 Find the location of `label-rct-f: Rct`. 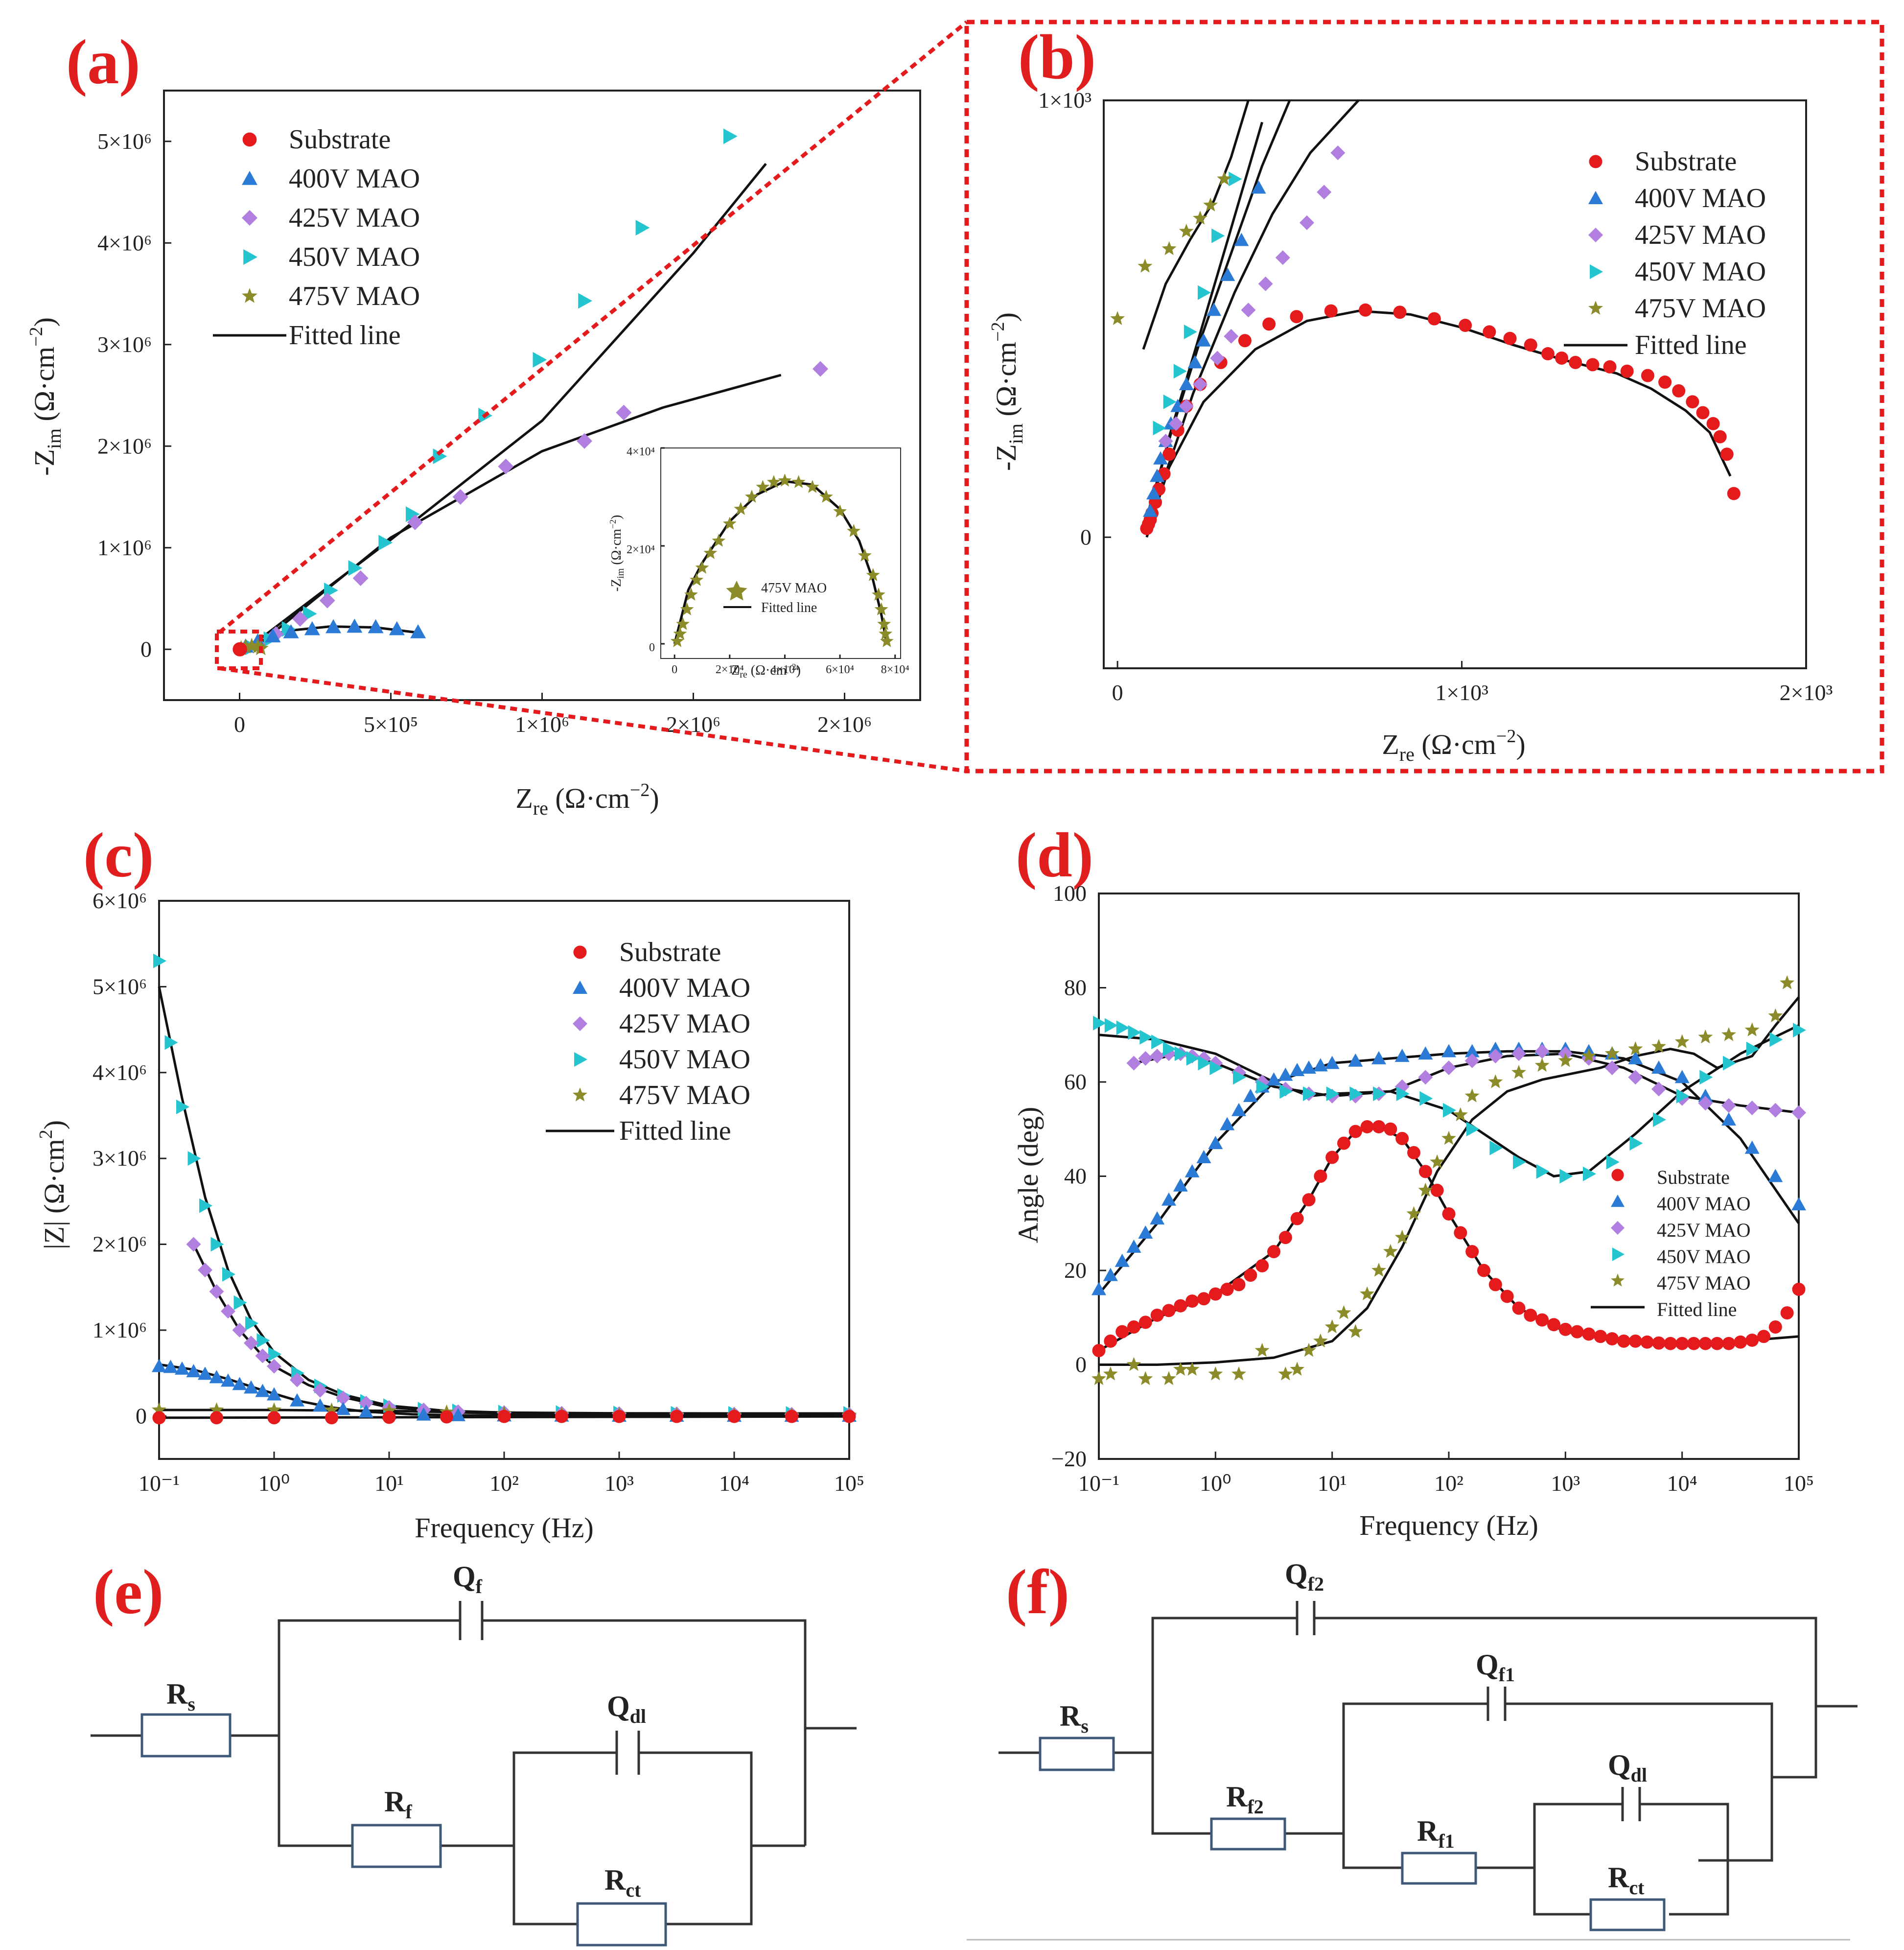

label-rct-f: Rct is located at coordinates (1626, 1880).